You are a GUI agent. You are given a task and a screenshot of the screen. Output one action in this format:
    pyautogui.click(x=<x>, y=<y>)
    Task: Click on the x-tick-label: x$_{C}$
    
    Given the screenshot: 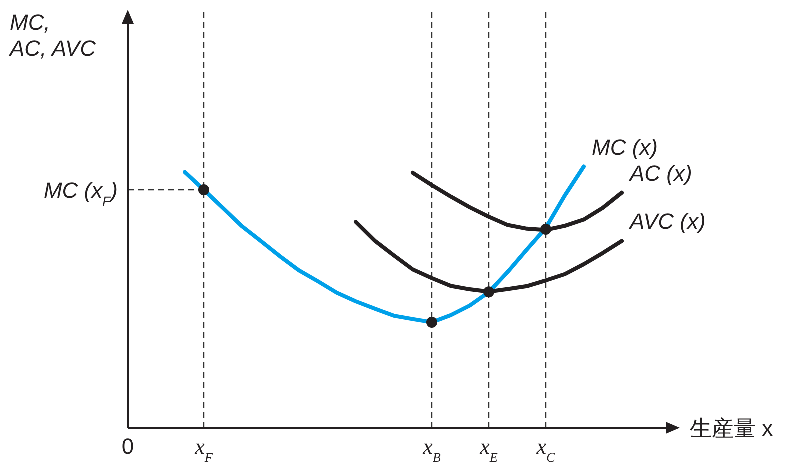 What is the action you would take?
    pyautogui.click(x=546, y=449)
    